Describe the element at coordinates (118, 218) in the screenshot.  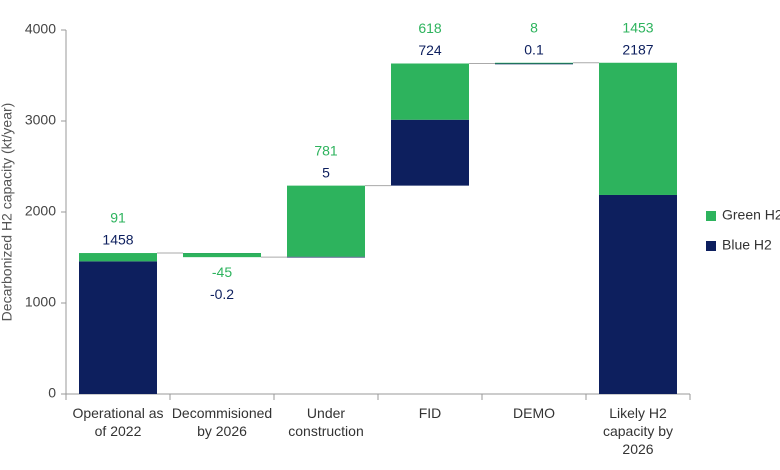
I see `value-label: 91` at that location.